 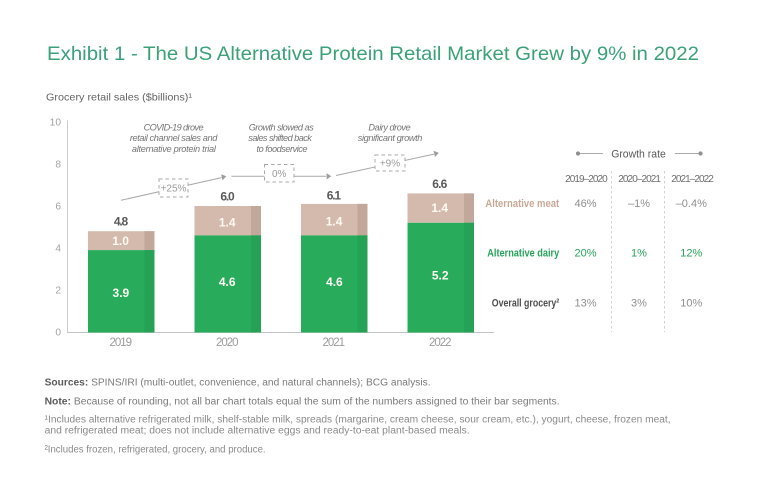 What do you see at coordinates (281, 128) in the screenshot?
I see `svg-text: Growth slowed as` at bounding box center [281, 128].